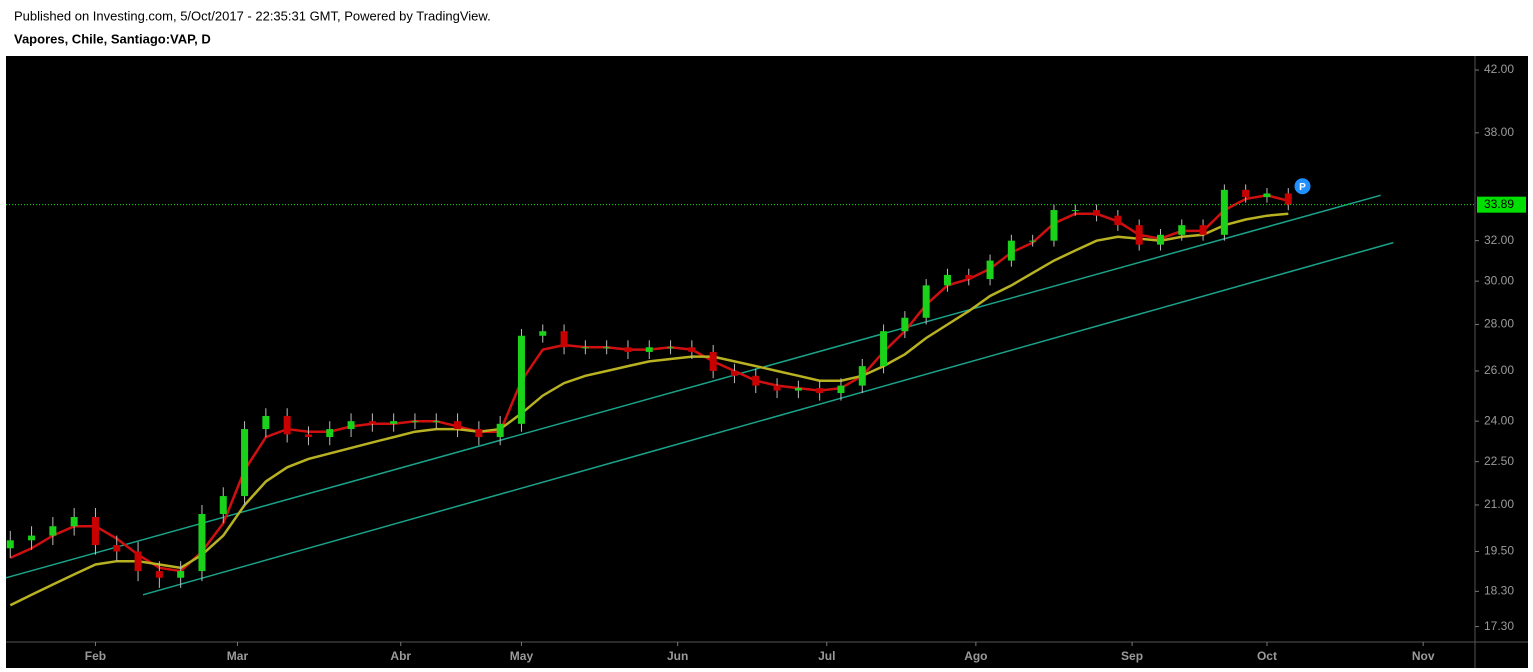 This screenshot has width=1533, height=672. What do you see at coordinates (1499, 280) in the screenshot?
I see `y-tick-label: 30.00` at bounding box center [1499, 280].